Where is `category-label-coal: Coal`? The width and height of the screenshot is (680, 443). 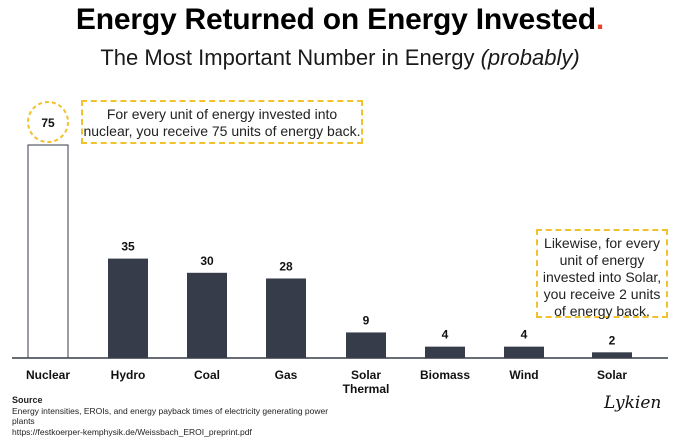
category-label-coal: Coal is located at coordinates (207, 375).